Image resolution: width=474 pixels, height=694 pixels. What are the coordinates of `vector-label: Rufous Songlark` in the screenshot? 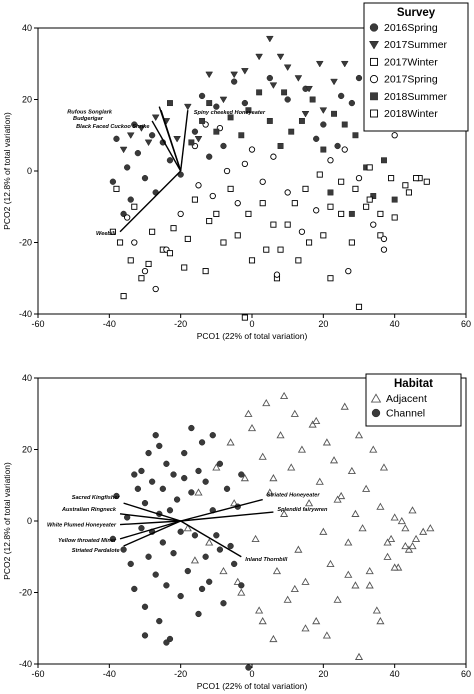 It's located at (90, 113).